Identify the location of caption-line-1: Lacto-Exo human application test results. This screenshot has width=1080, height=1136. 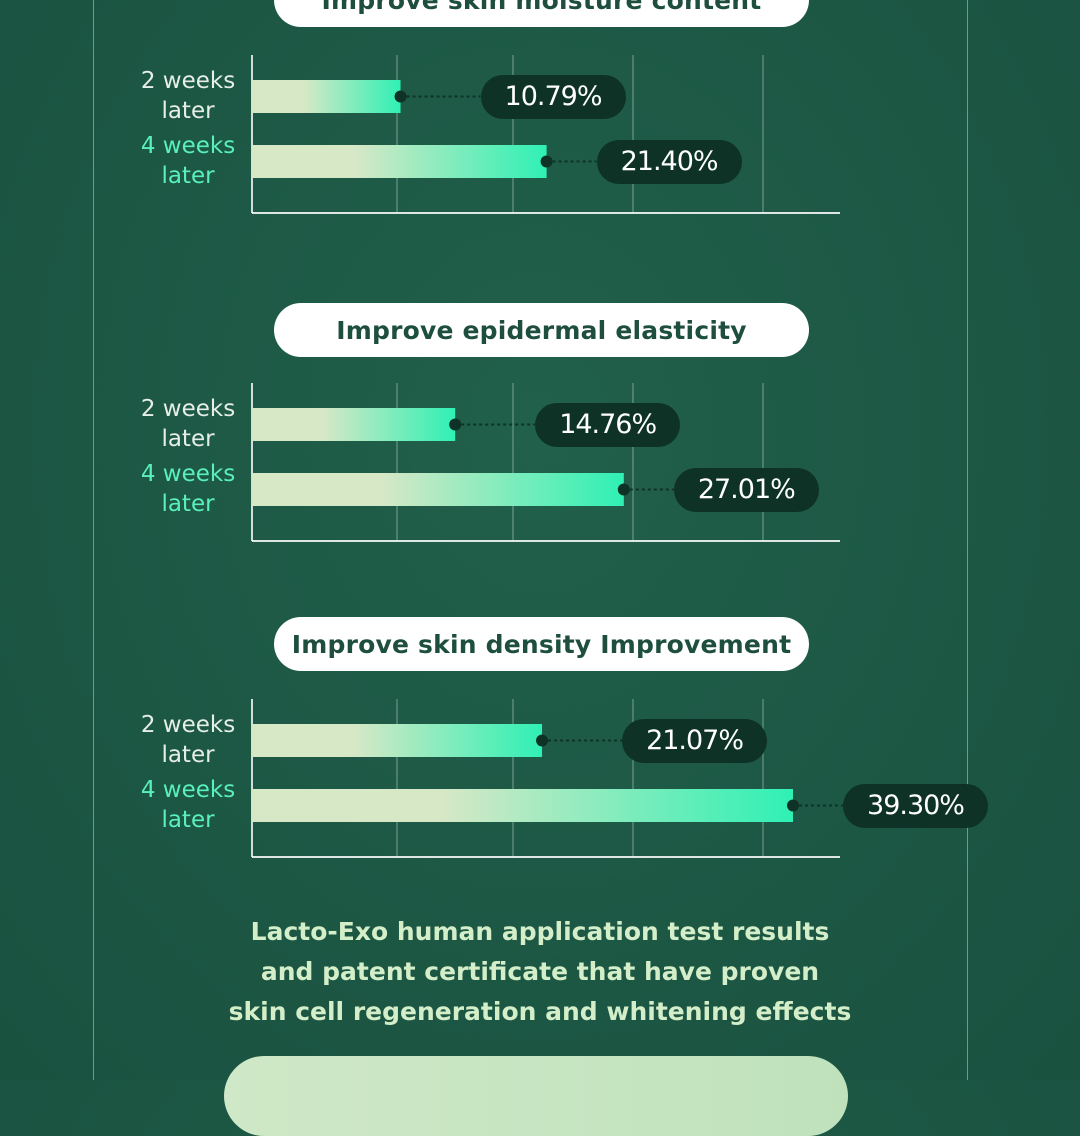
(540, 931).